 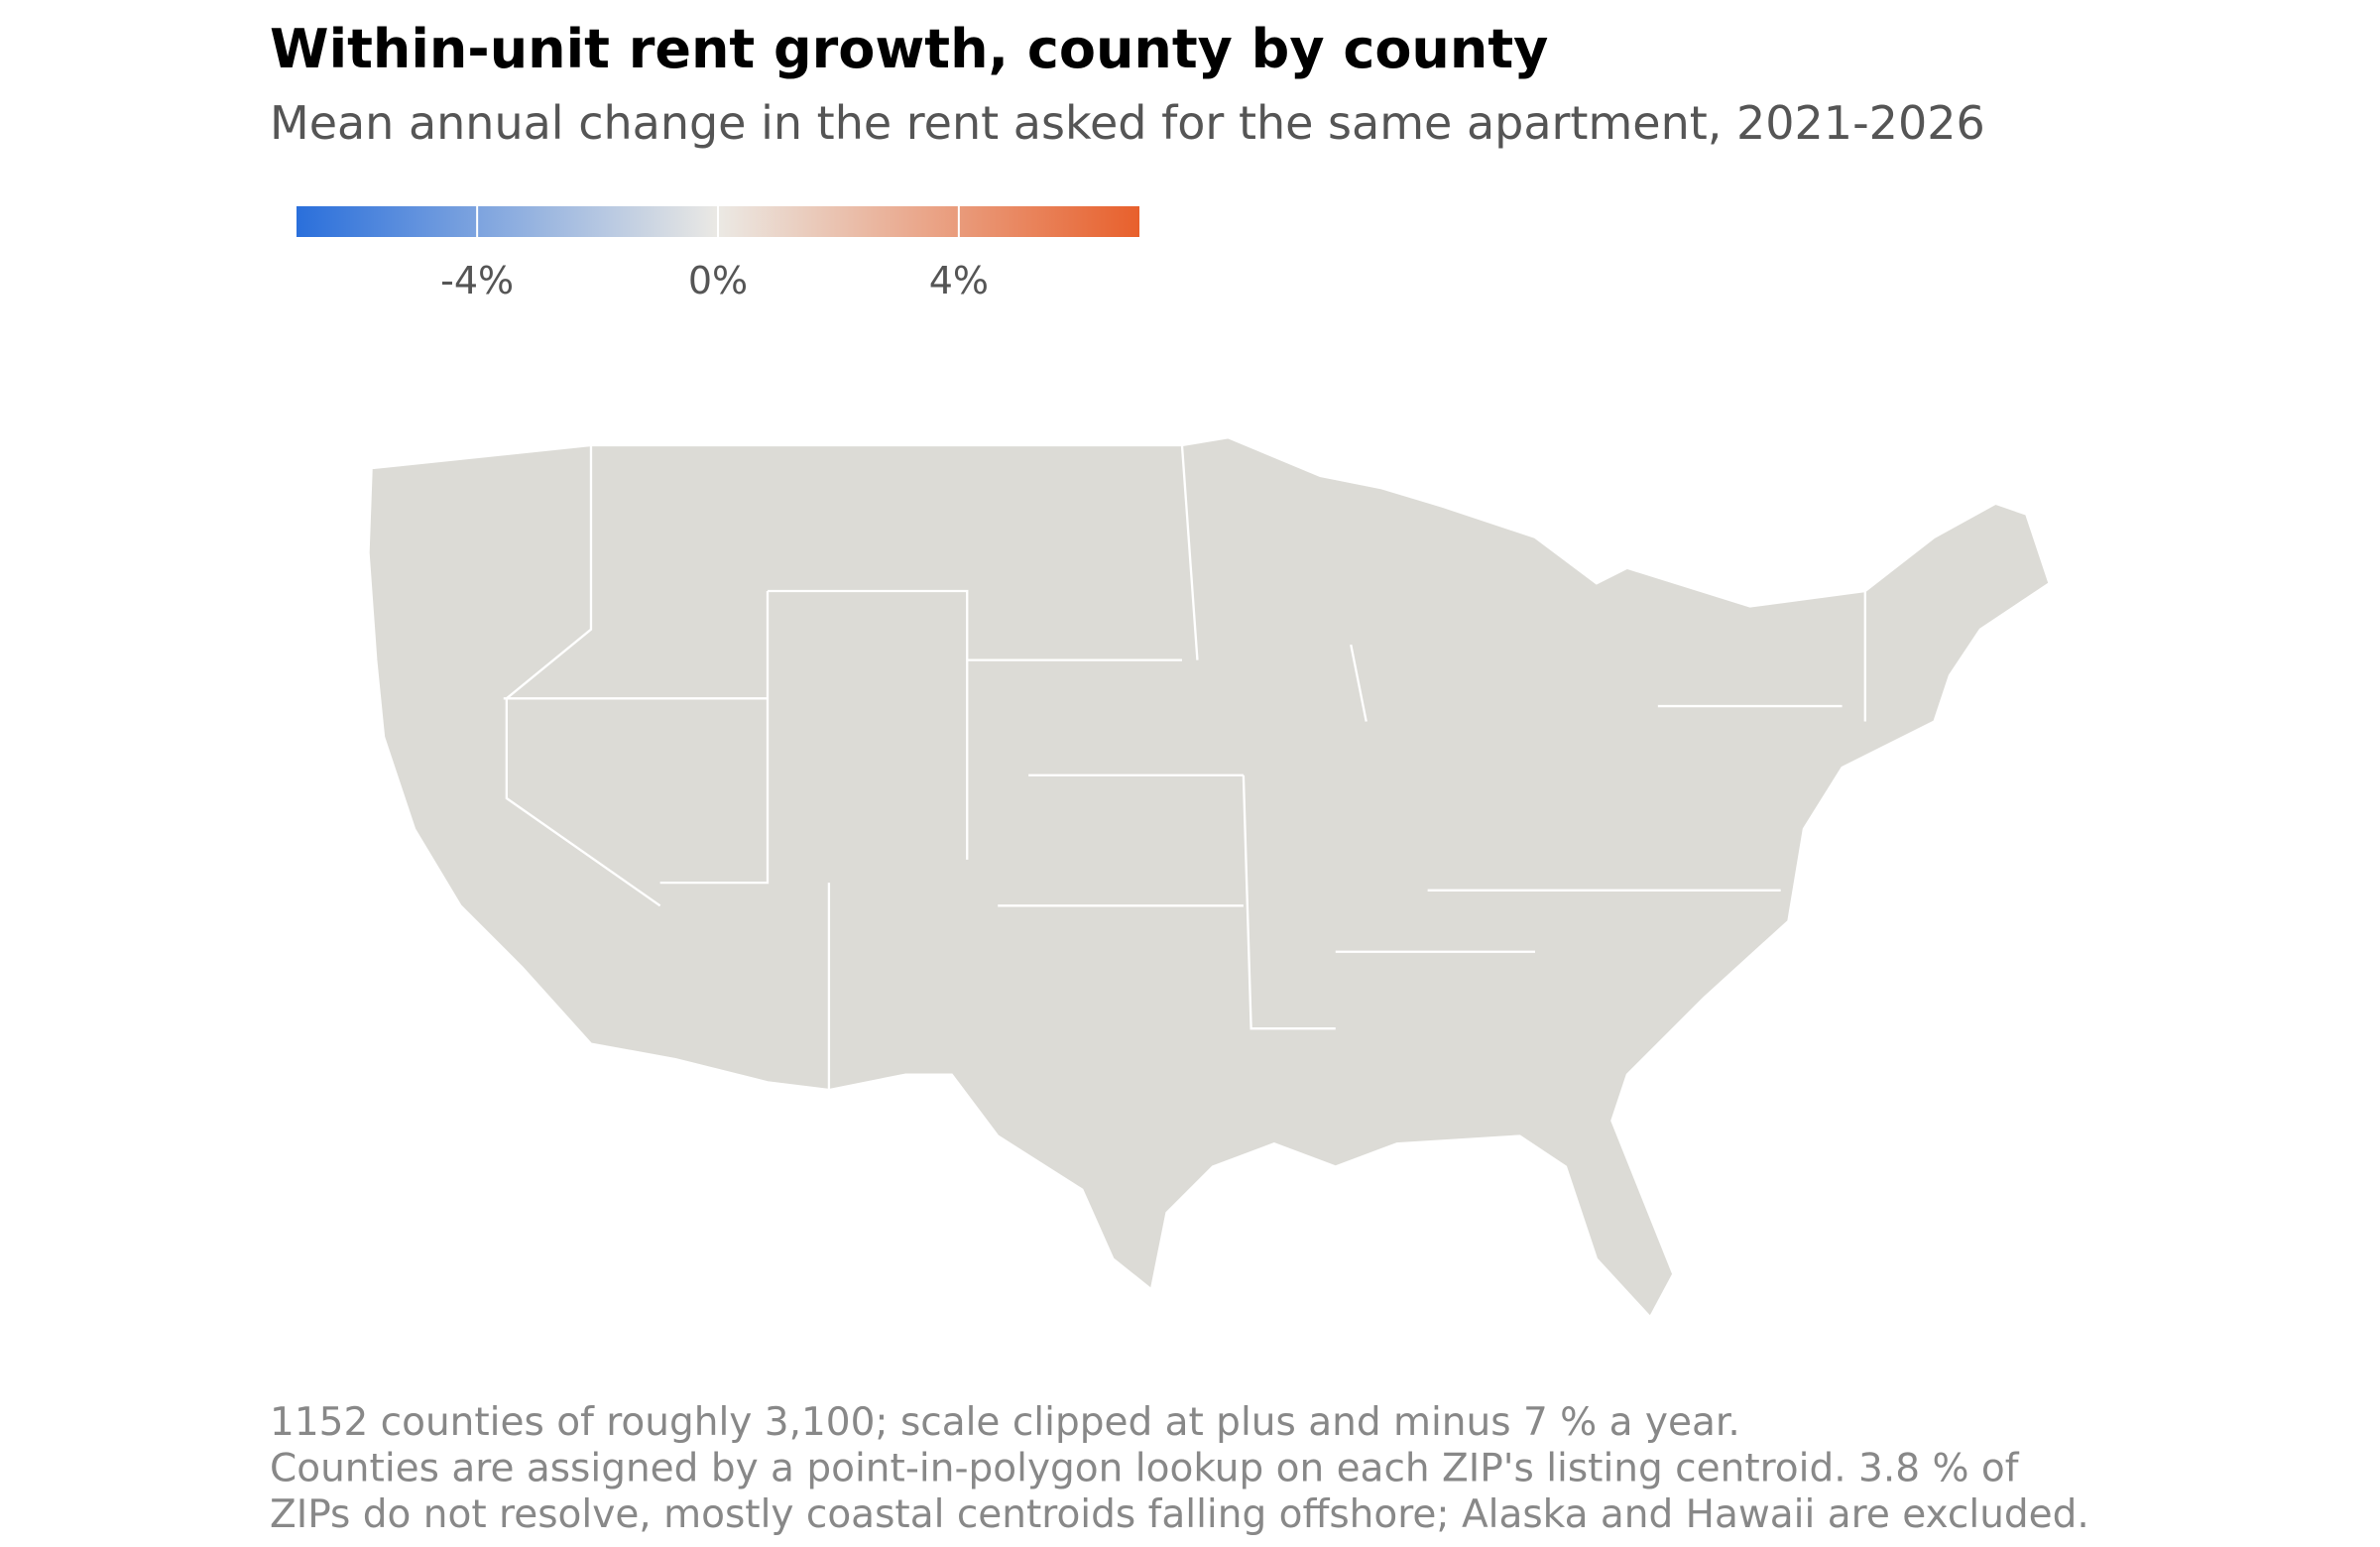 What do you see at coordinates (959, 280) in the screenshot?
I see `colorbar-tick-label: 4%` at bounding box center [959, 280].